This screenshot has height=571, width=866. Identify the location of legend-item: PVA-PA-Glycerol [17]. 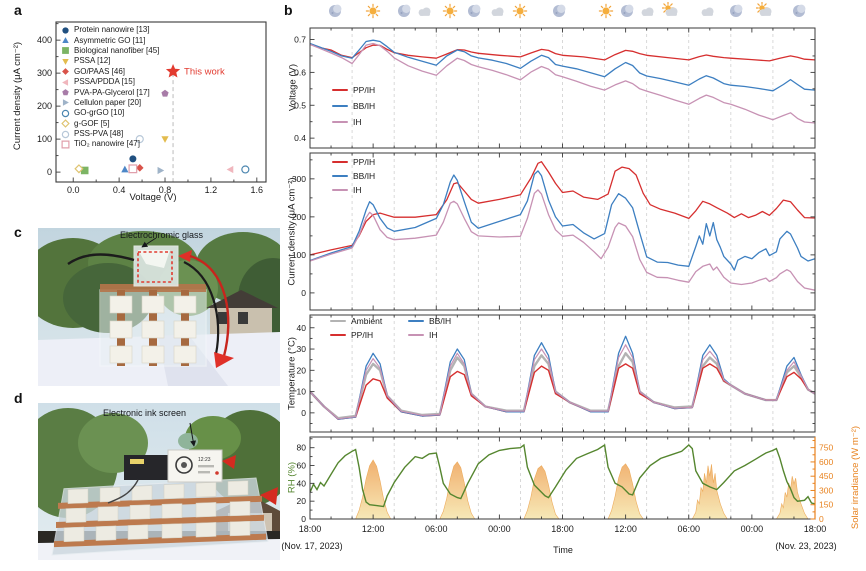
(109, 92).